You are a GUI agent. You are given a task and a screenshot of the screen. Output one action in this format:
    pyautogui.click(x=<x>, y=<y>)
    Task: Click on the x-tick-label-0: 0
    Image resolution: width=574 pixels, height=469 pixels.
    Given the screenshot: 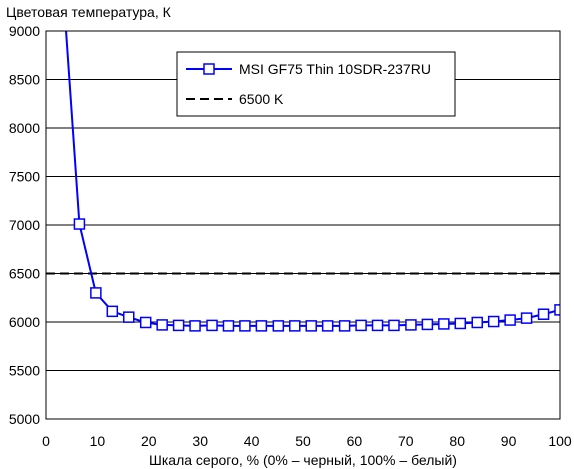 What is the action you would take?
    pyautogui.click(x=46, y=441)
    